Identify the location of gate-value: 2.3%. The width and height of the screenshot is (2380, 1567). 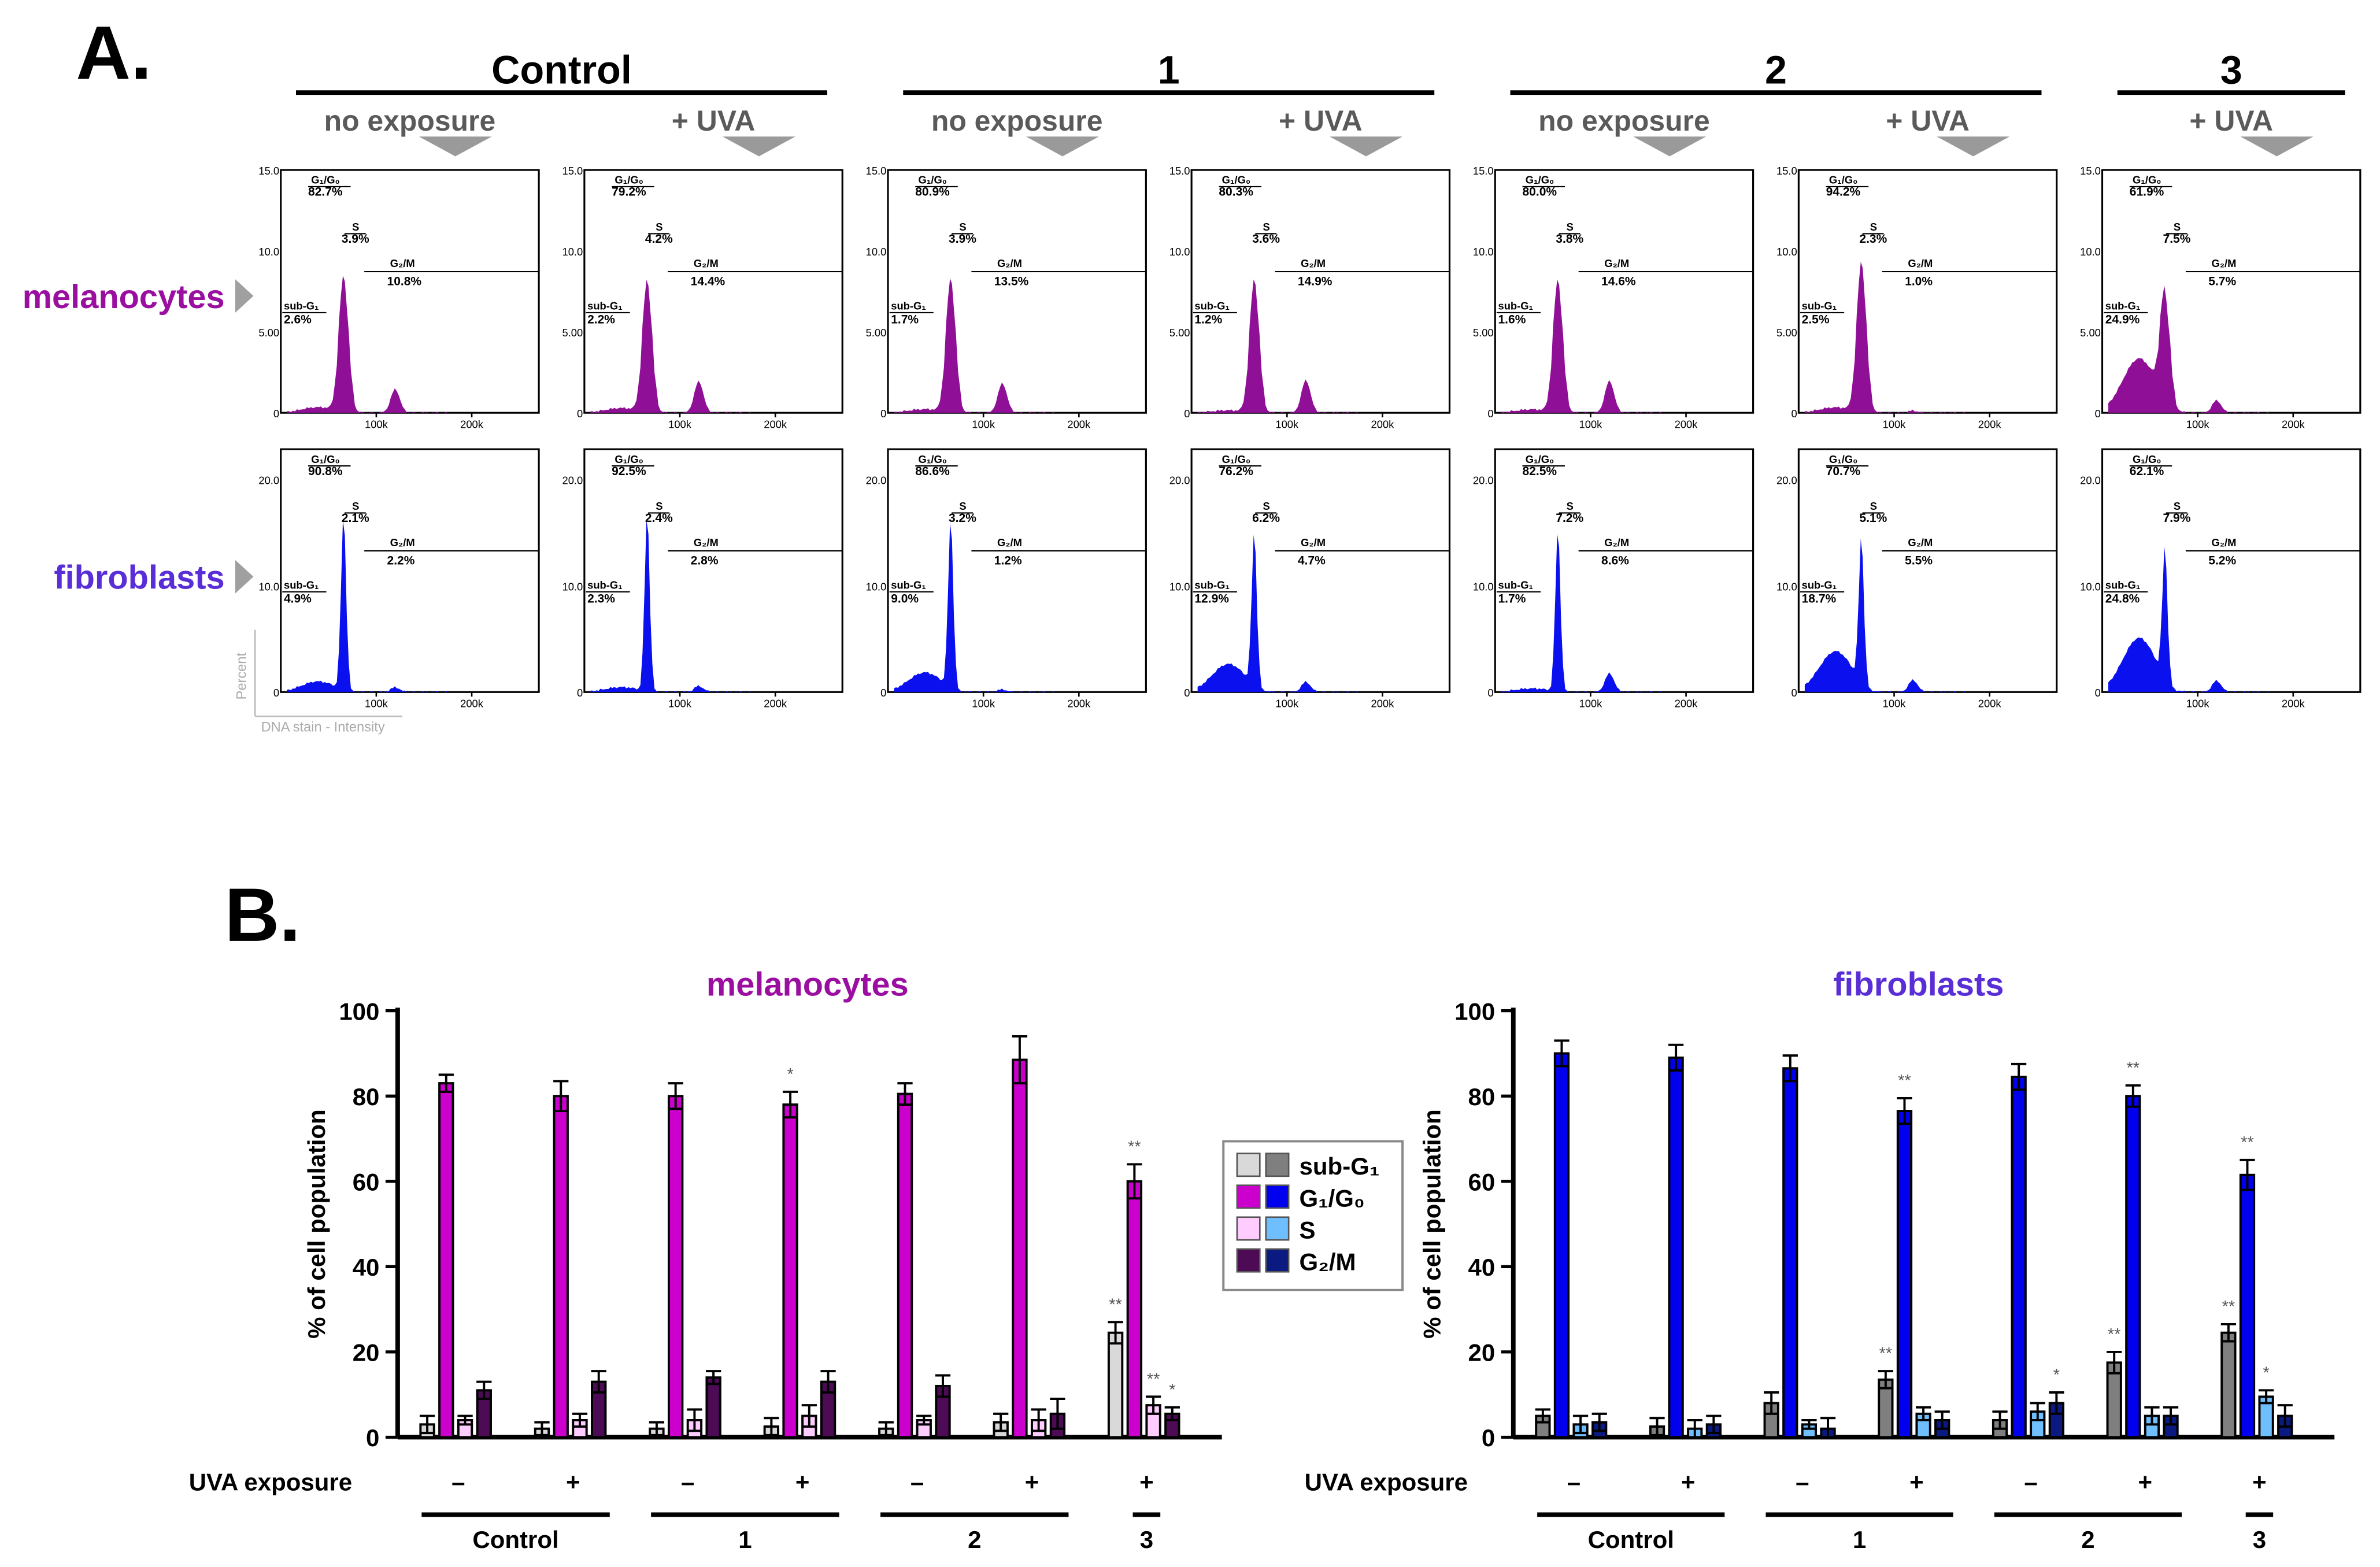
(601, 599).